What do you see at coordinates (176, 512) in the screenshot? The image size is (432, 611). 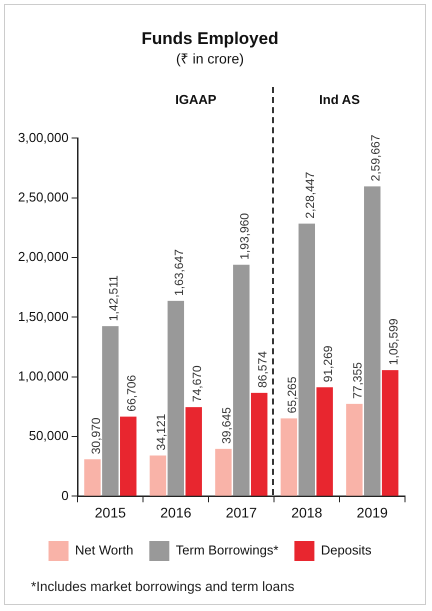 I see `x-tick-label: 2016` at bounding box center [176, 512].